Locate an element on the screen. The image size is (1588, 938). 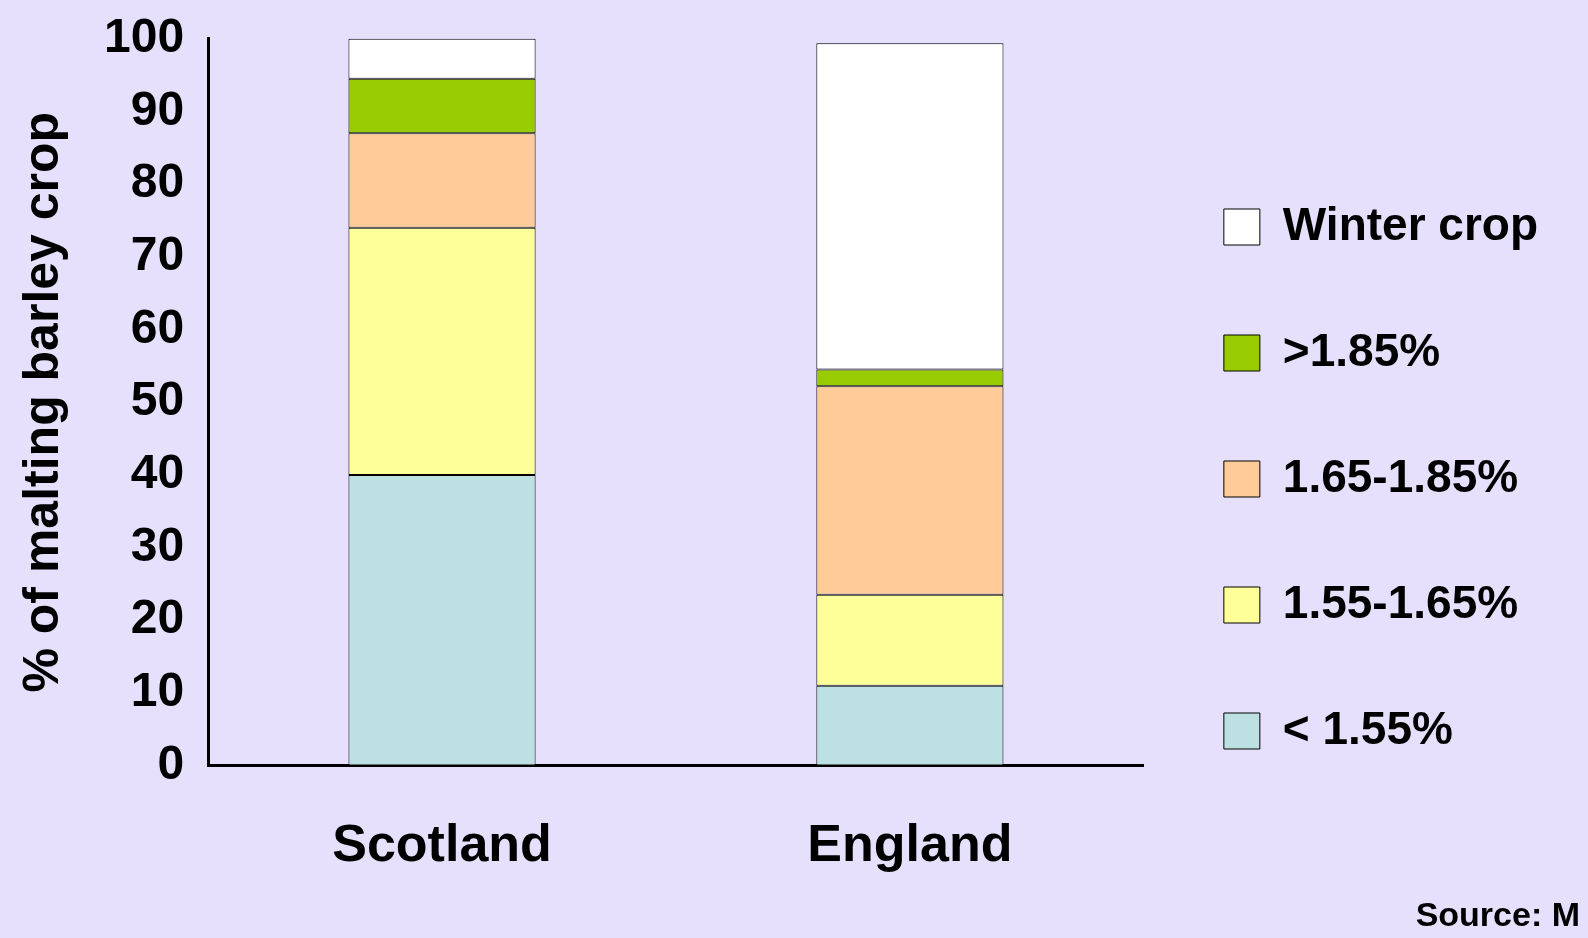
y-axis-title: % of malting barley crop is located at coordinates (40, 402).